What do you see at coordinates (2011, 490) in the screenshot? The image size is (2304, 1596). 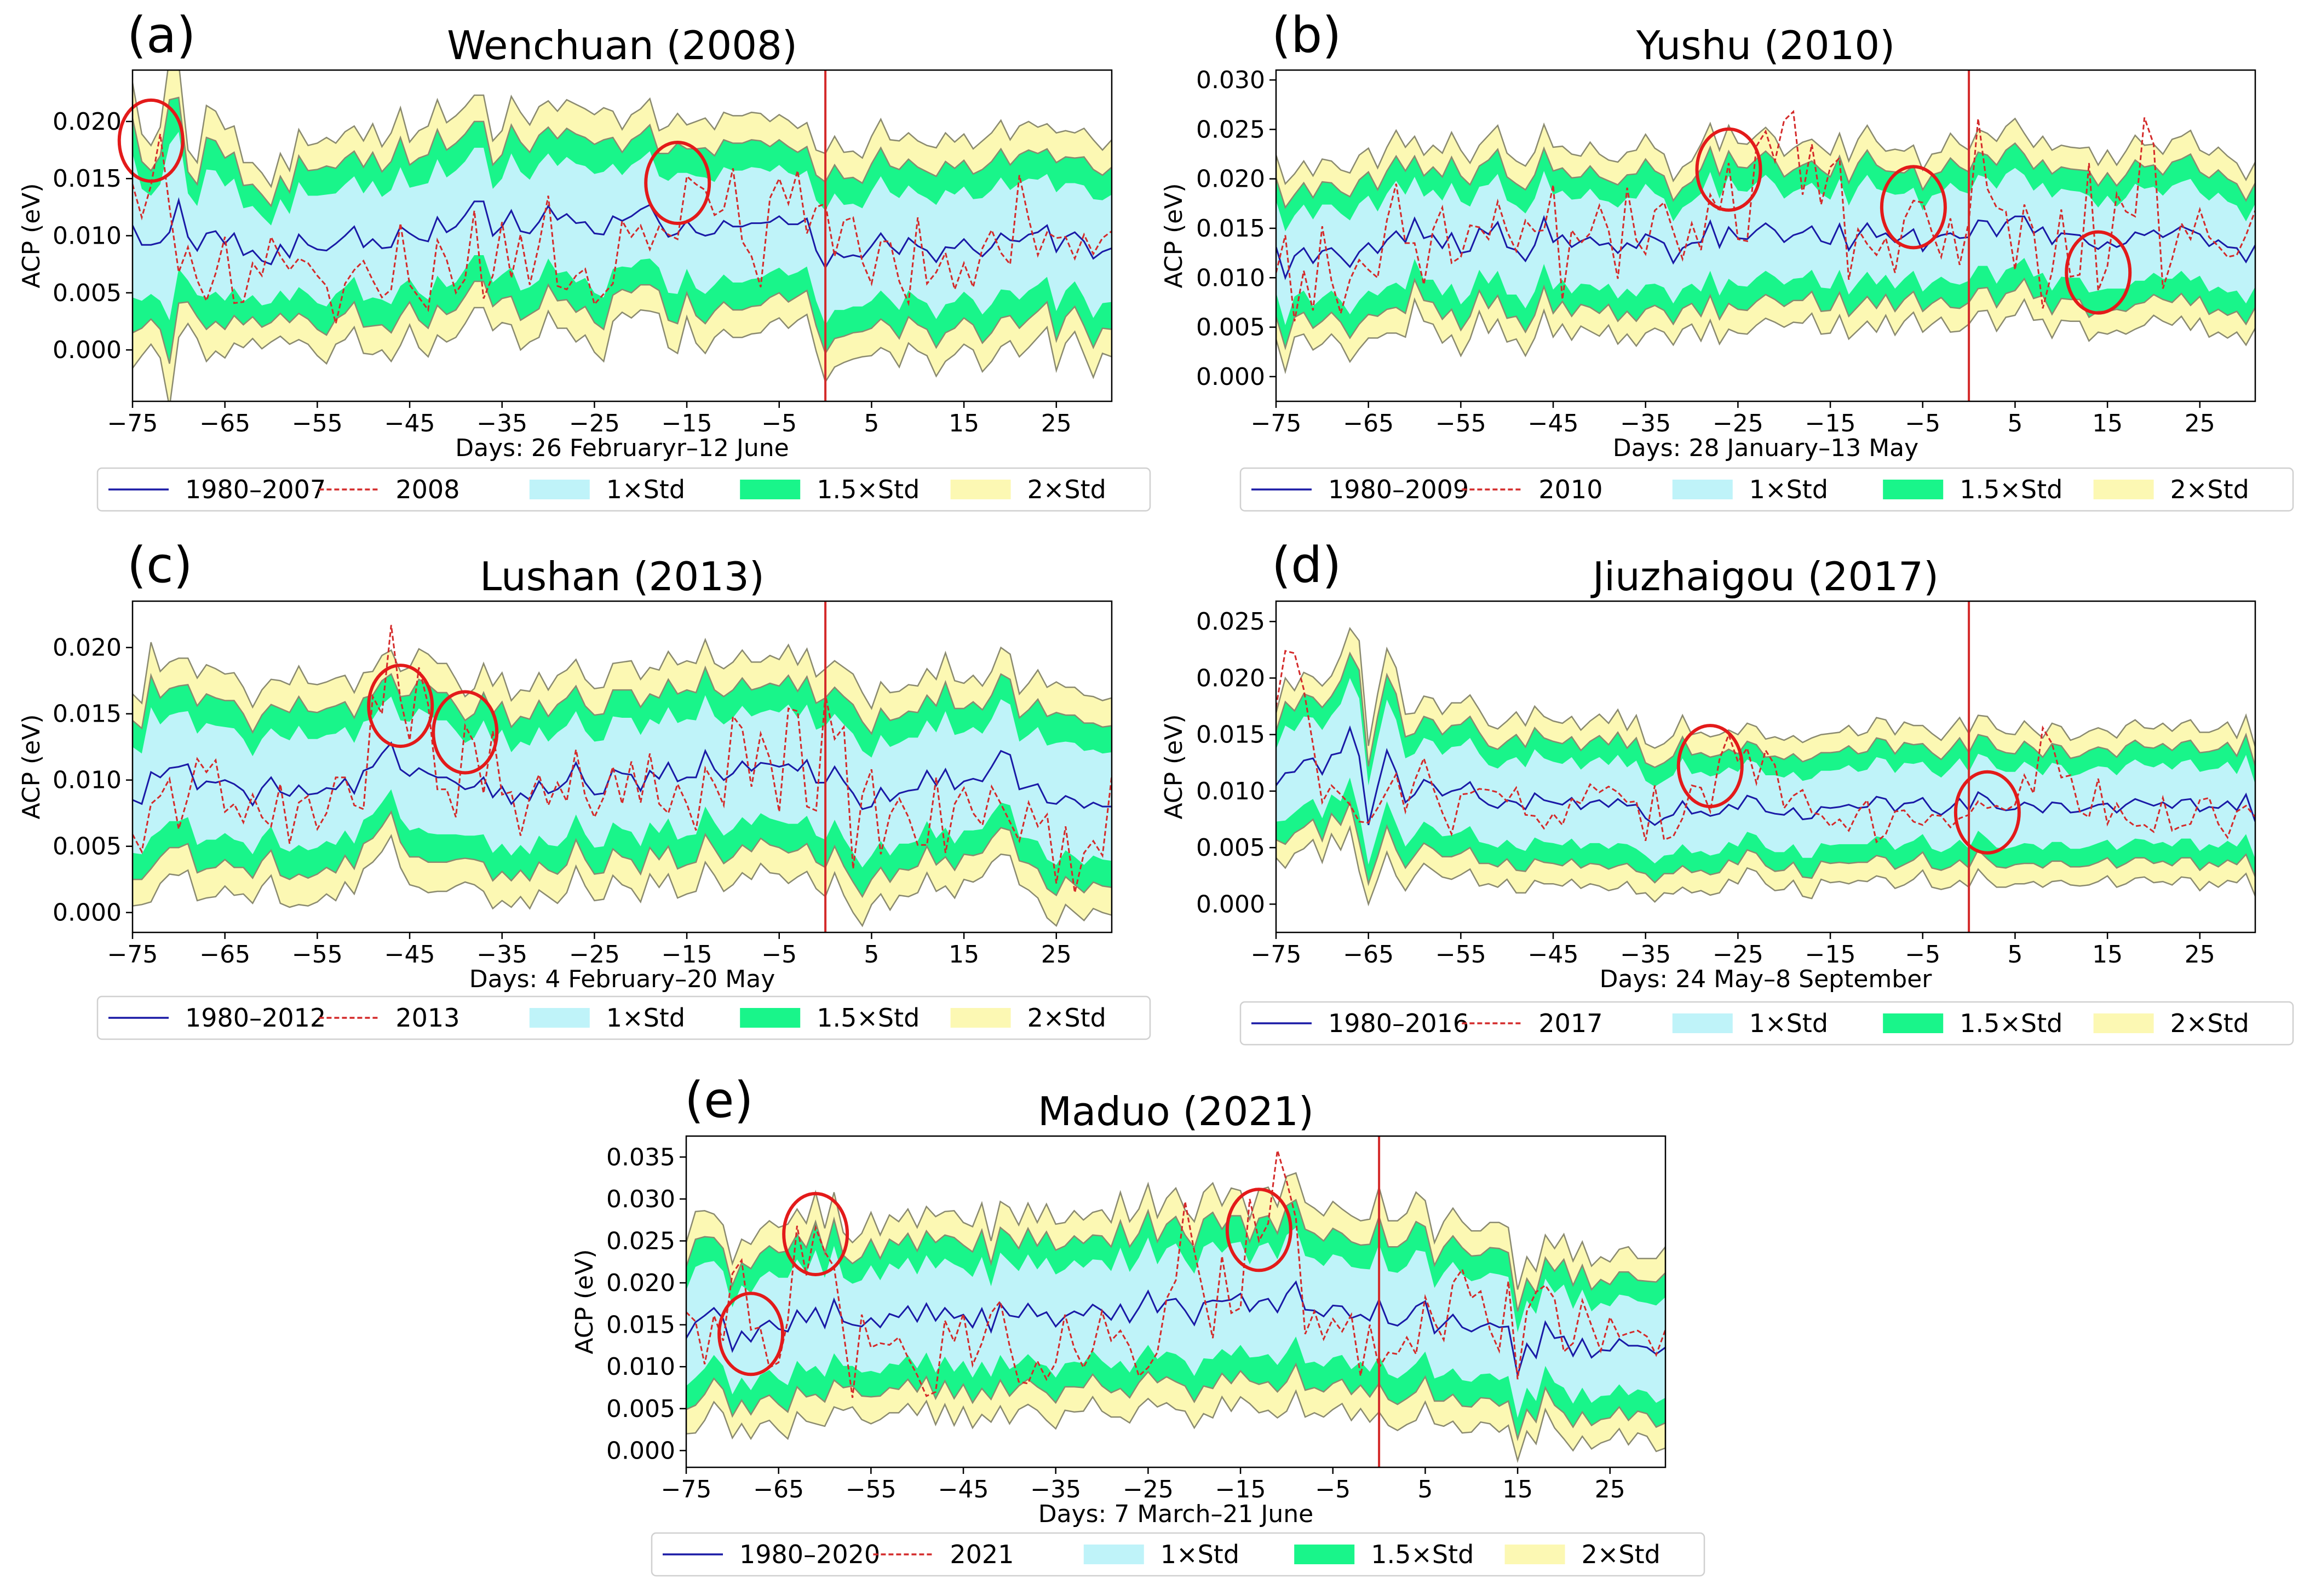 I see `legend-entry: 1.5×Std` at bounding box center [2011, 490].